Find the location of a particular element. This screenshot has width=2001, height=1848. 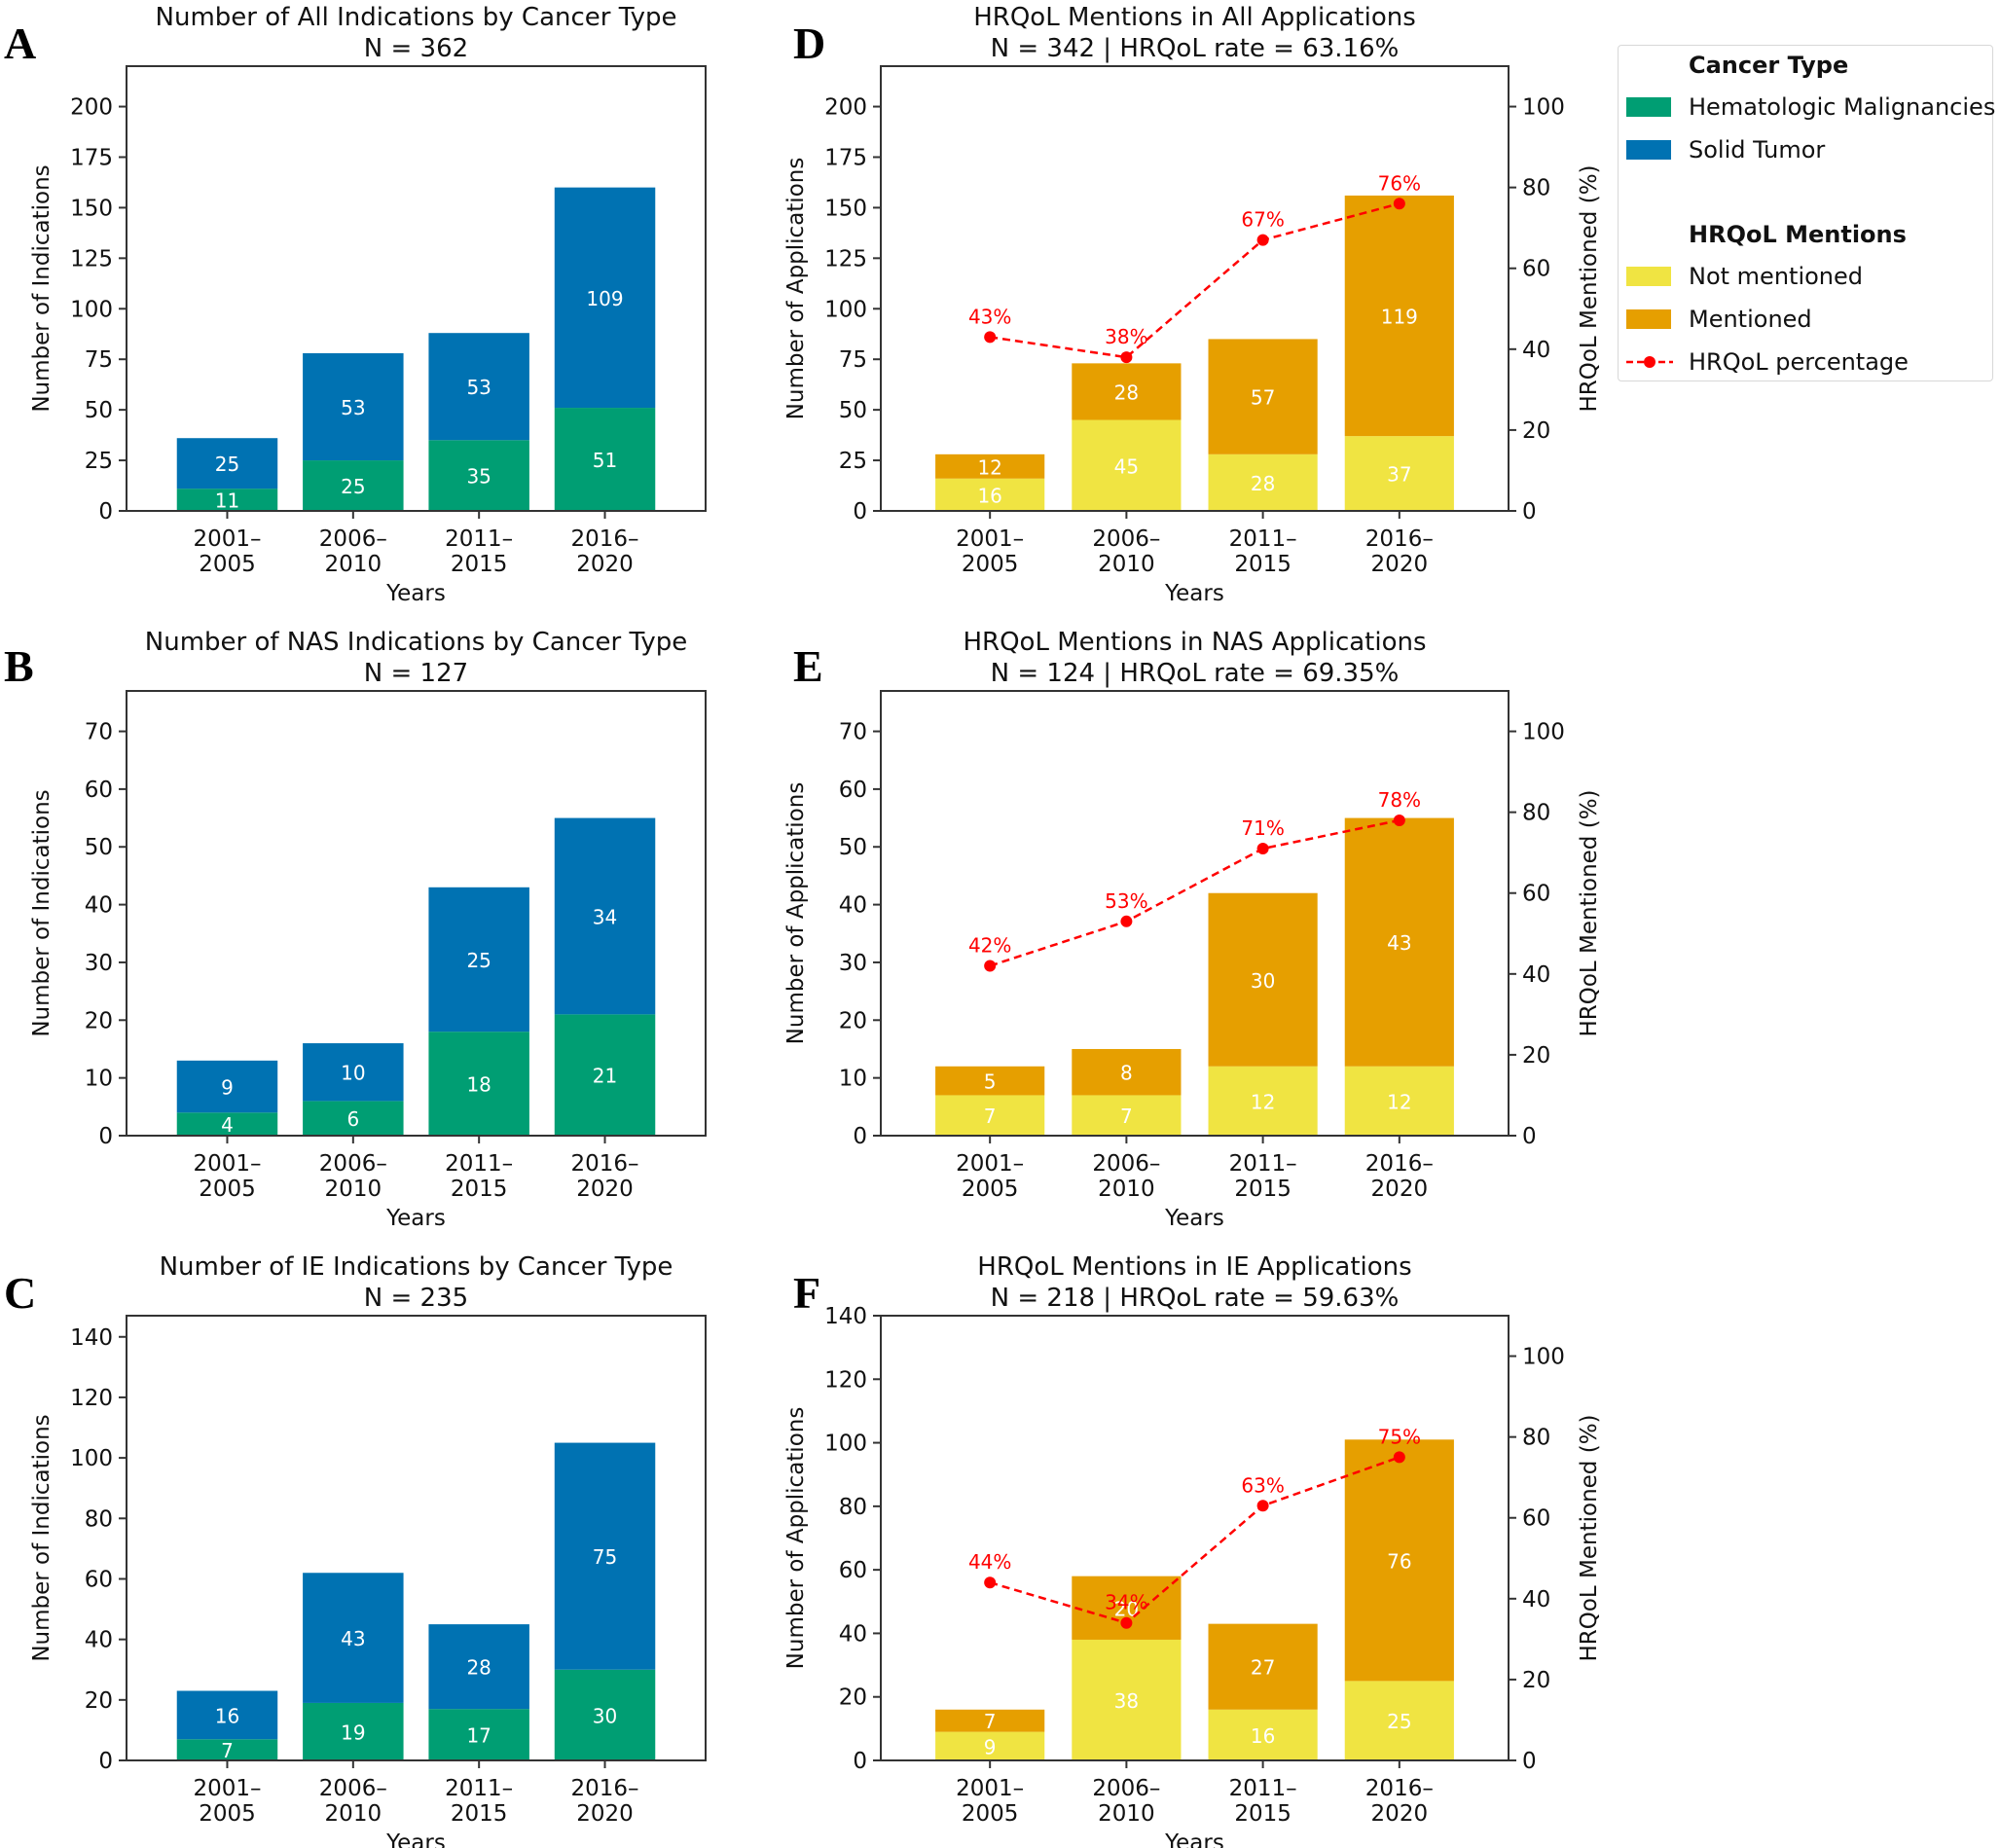

panel-c-ytick-label: 100 is located at coordinates (91, 1458).